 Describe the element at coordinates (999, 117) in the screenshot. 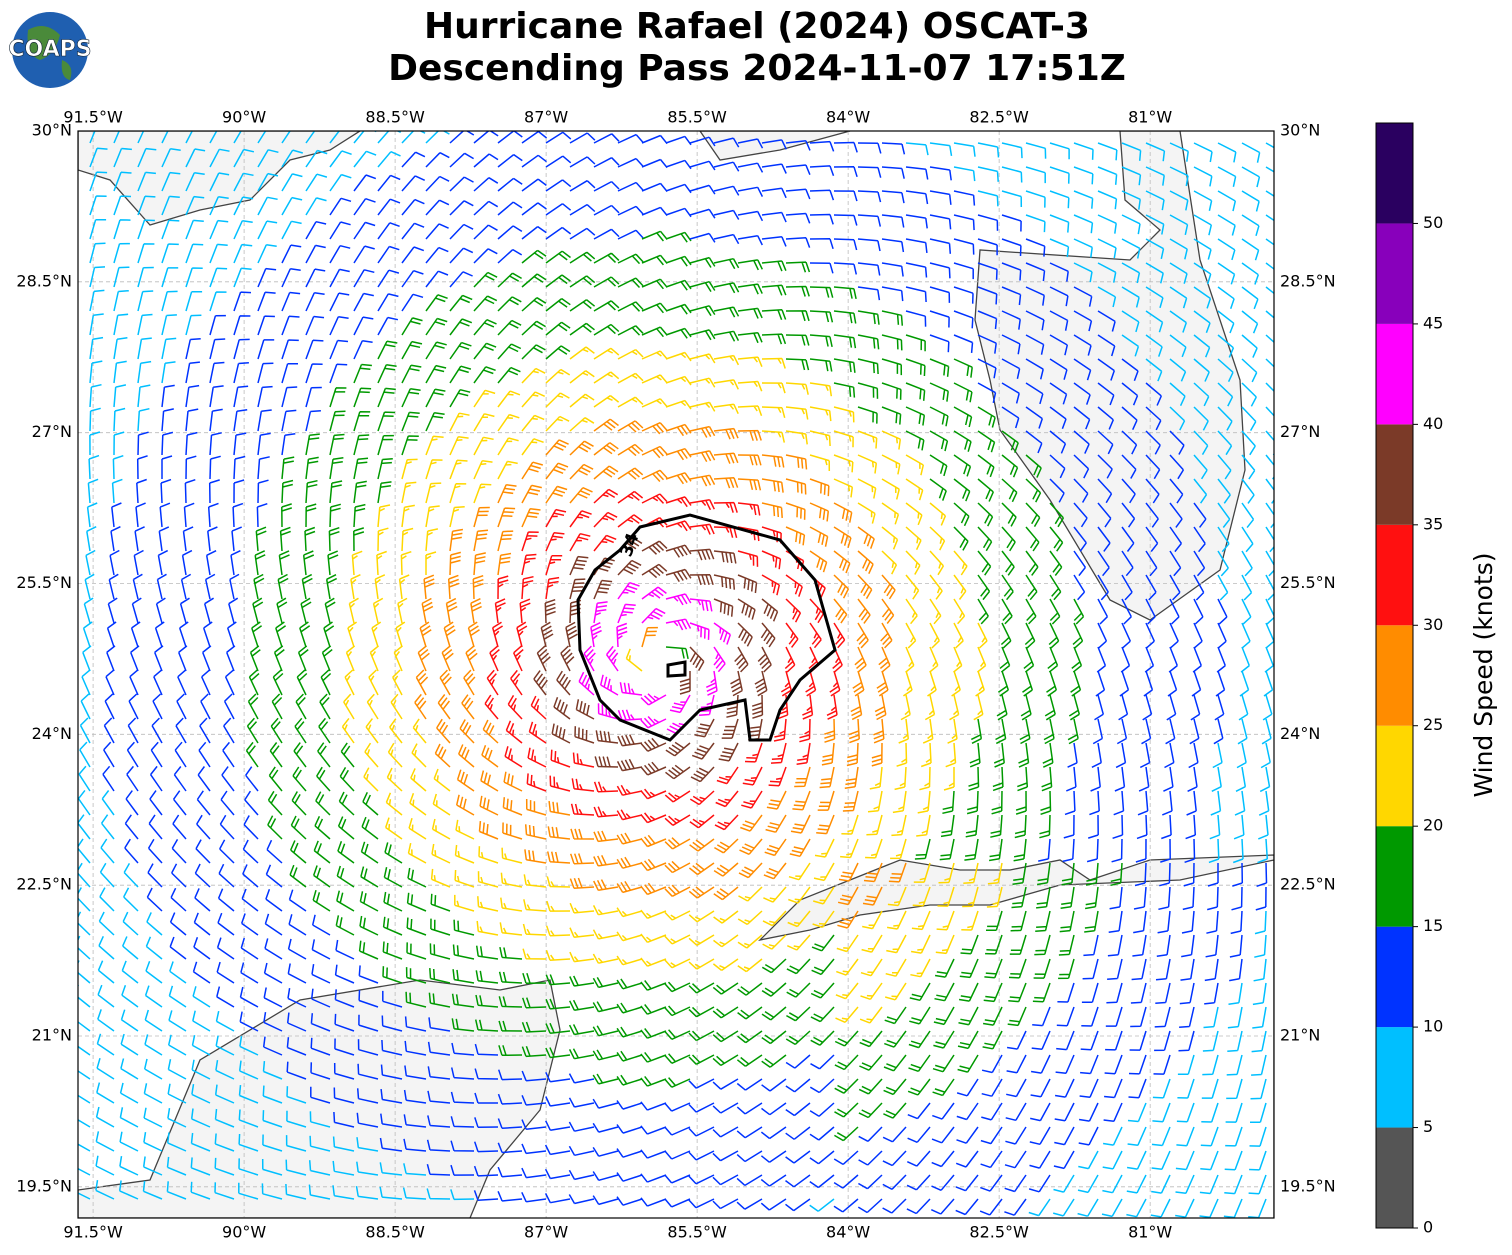

I see `x-tick-label: 82.5°W` at that location.